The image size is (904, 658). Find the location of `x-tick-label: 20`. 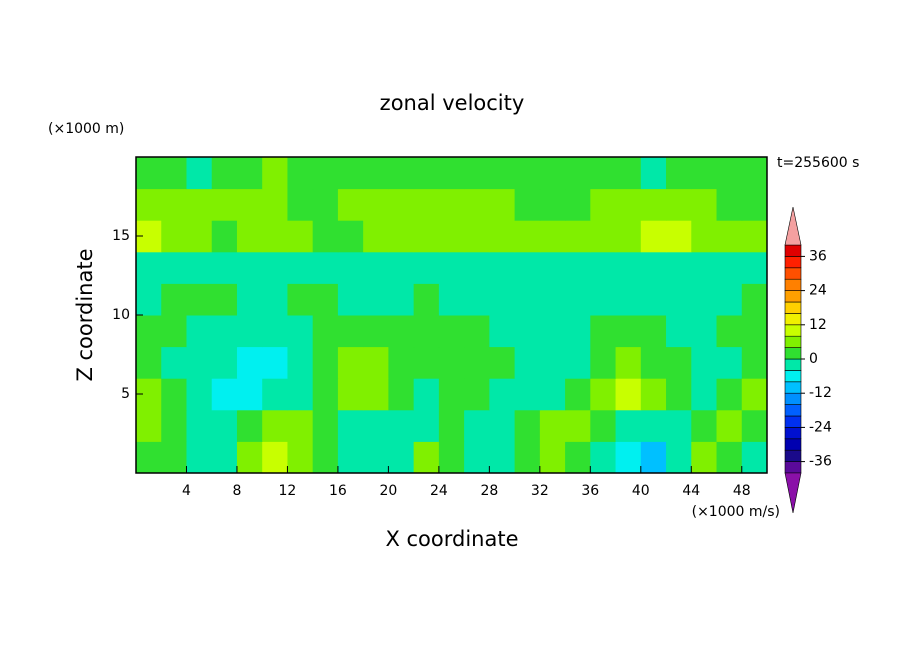

x-tick-label: 20 is located at coordinates (388, 491).